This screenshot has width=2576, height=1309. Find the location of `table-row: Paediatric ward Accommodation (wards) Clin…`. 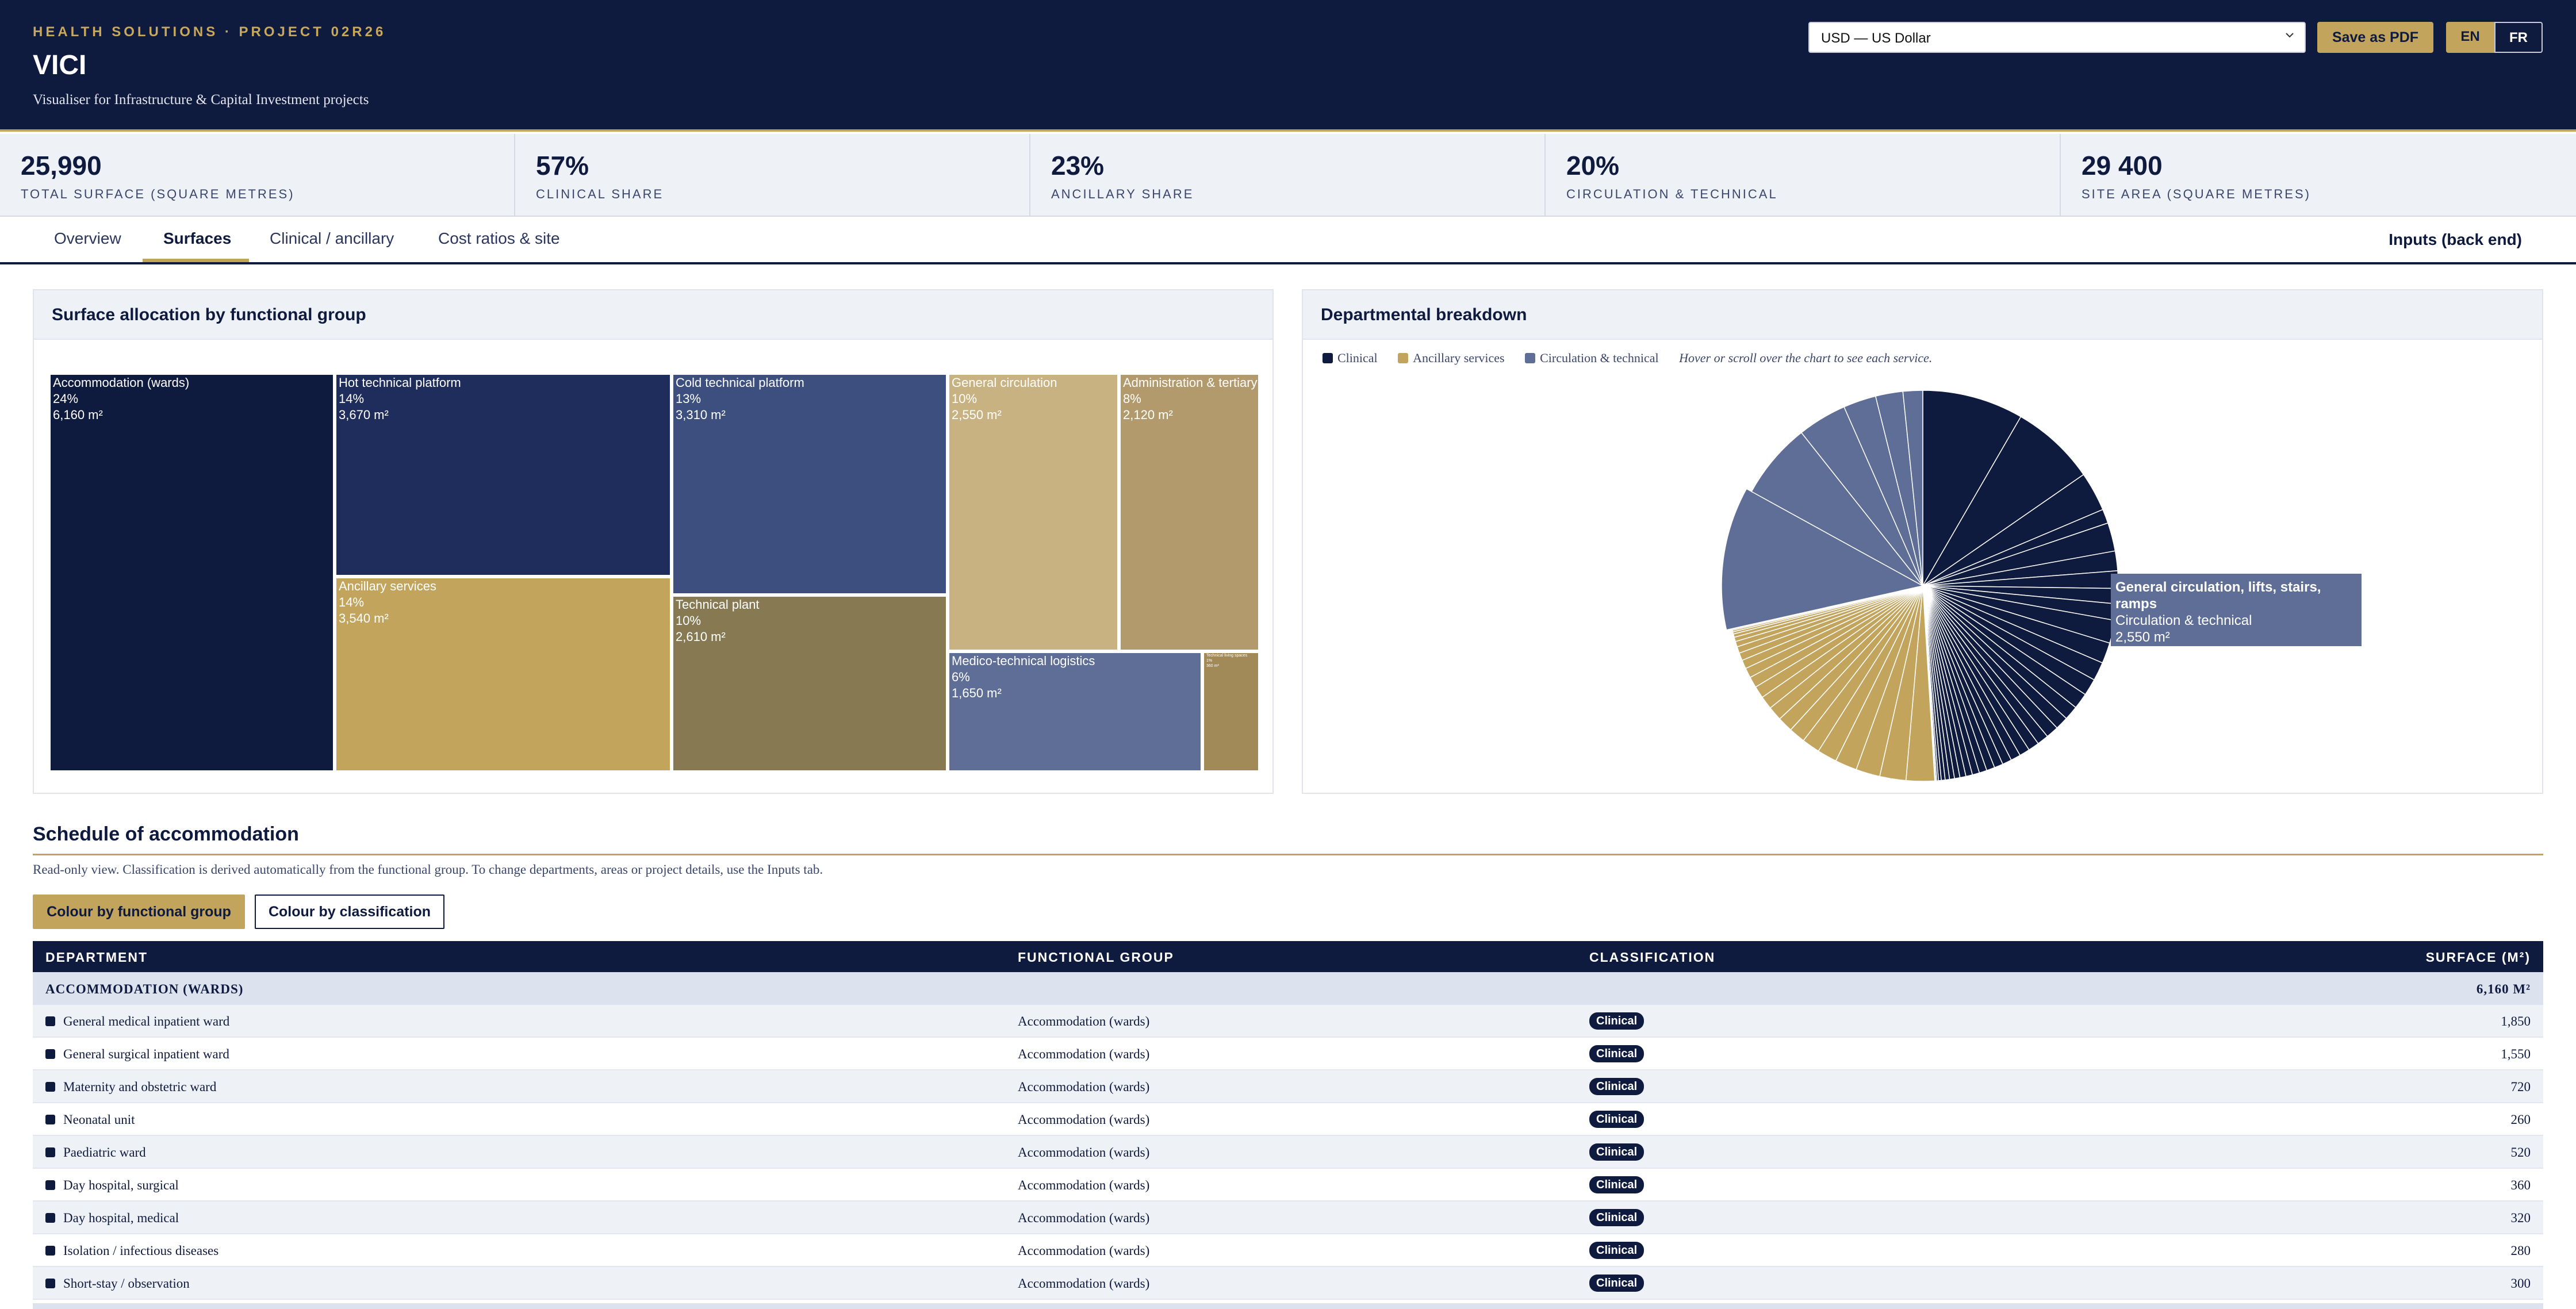

table-row: Paediatric ward Accommodation (wards) Clin… is located at coordinates (1288, 1152).